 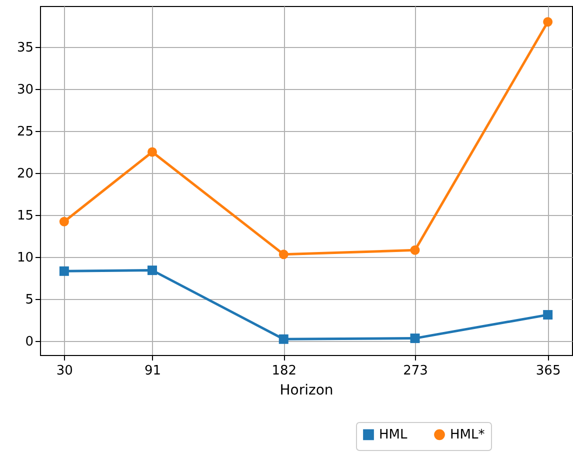 What do you see at coordinates (468, 435) in the screenshot?
I see `legend-label: HML*` at bounding box center [468, 435].